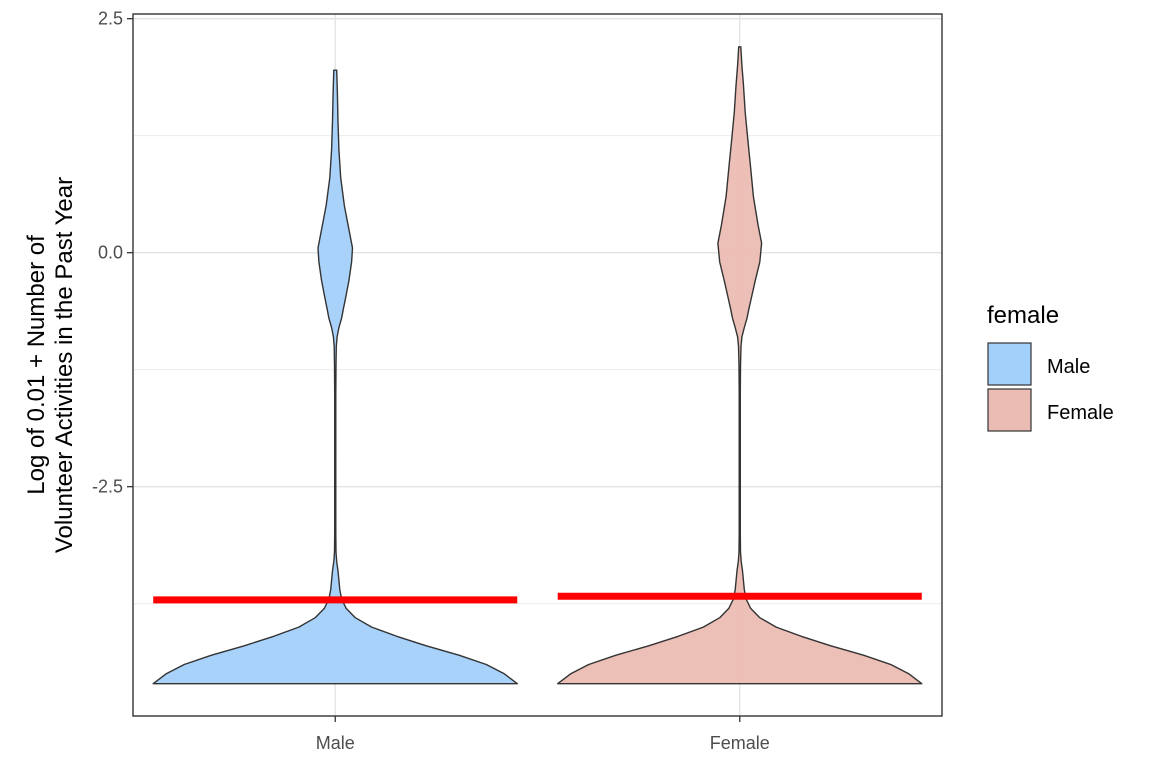 The width and height of the screenshot is (1152, 768). I want to click on legend-item-female: Female, so click(1050, 410).